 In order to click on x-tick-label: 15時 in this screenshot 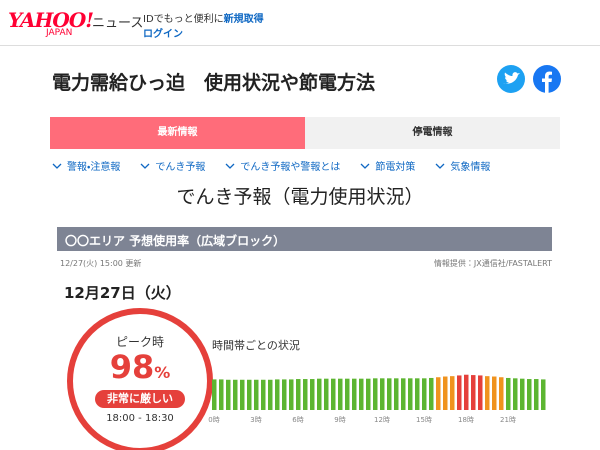, I will do `click(424, 420)`.